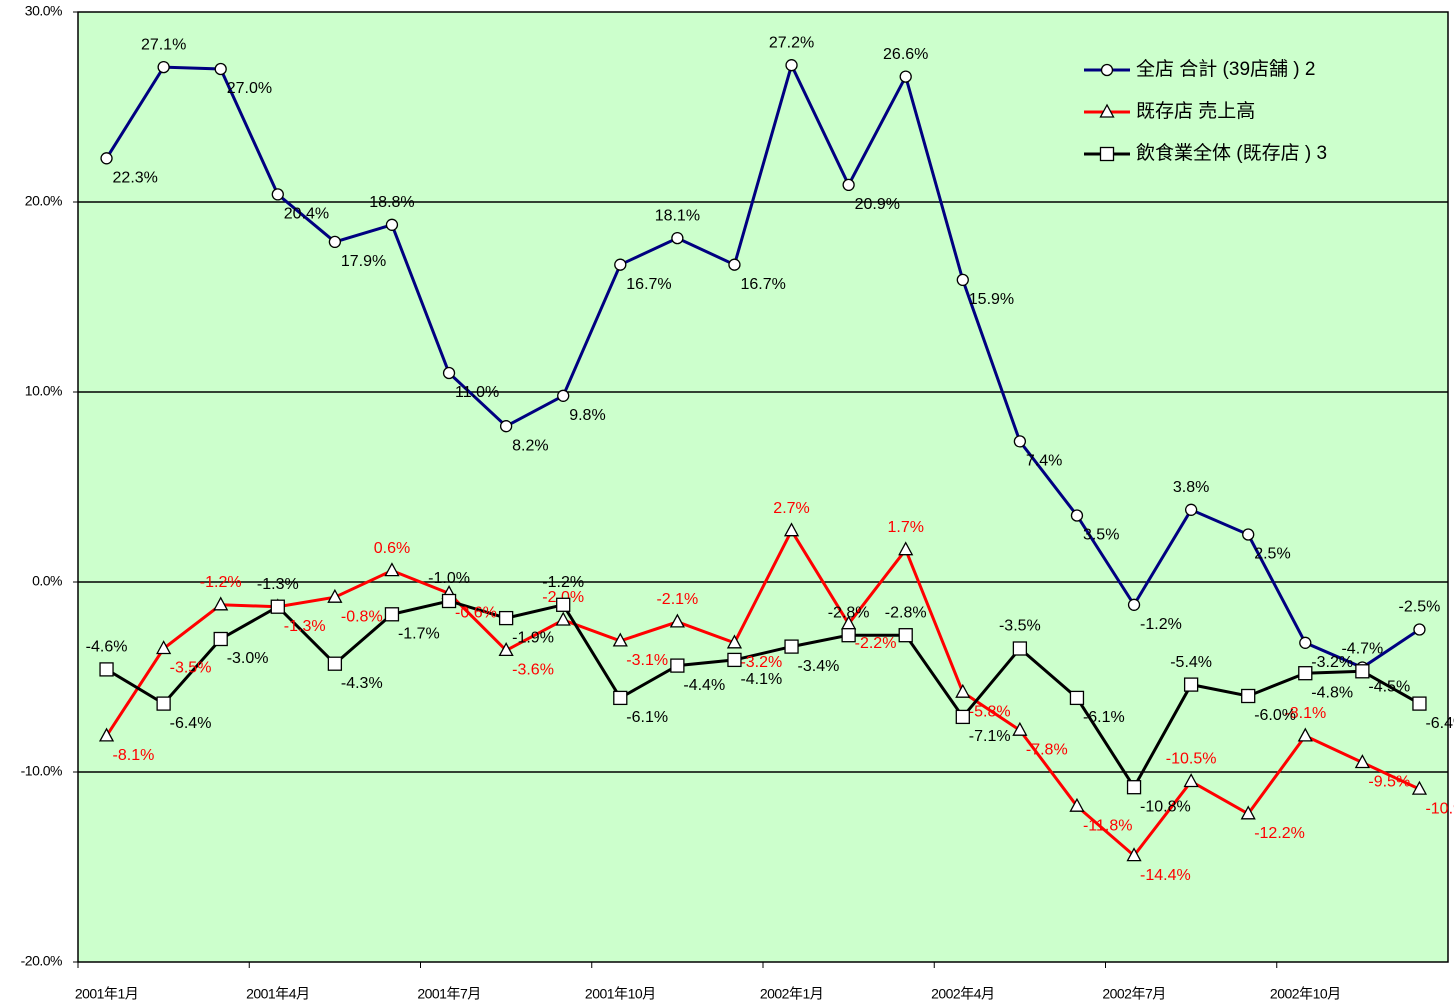  Describe the element at coordinates (391, 202) in the screenshot. I see `value-label: 18.8%` at that location.